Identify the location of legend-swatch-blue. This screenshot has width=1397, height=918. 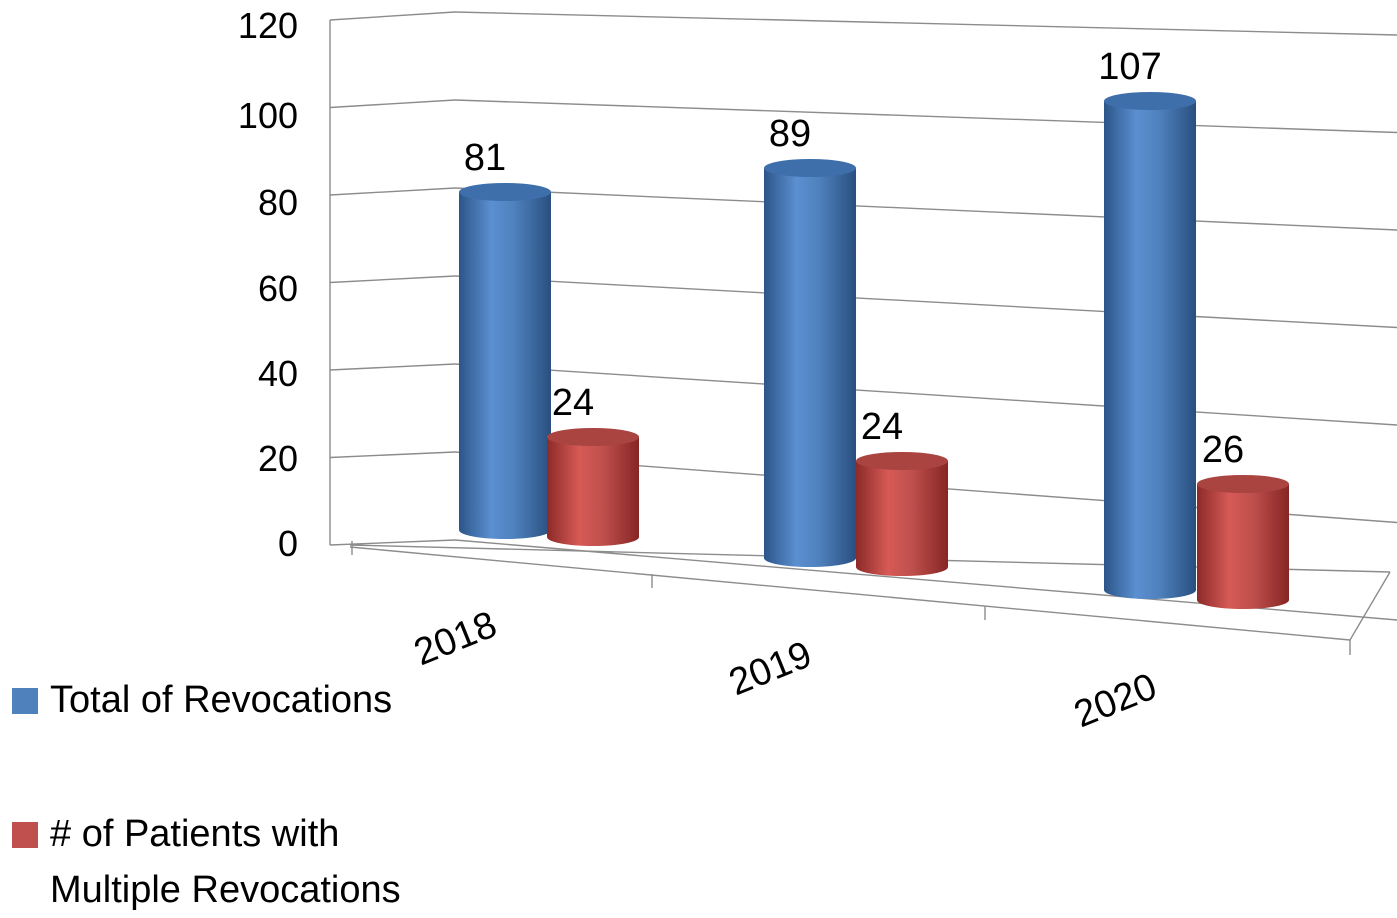
(25, 701).